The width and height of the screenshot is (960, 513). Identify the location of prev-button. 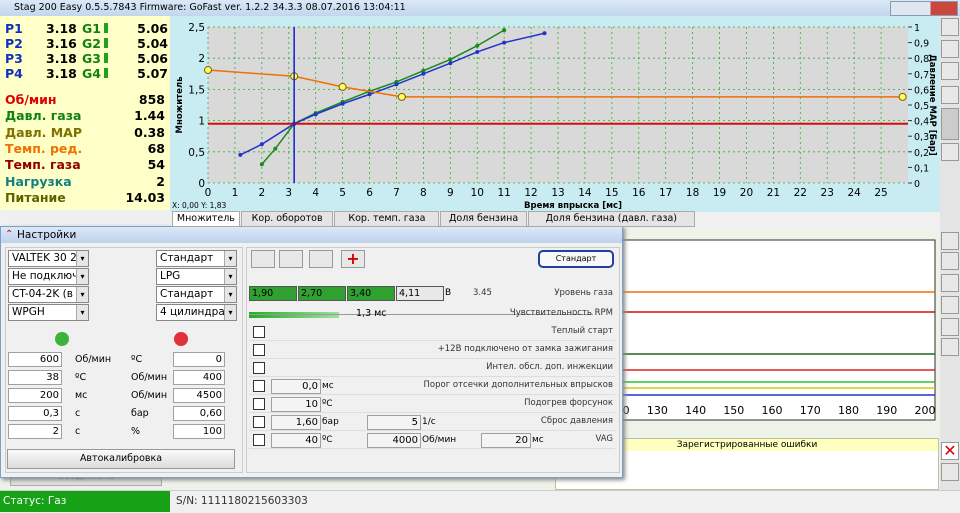
(950, 327).